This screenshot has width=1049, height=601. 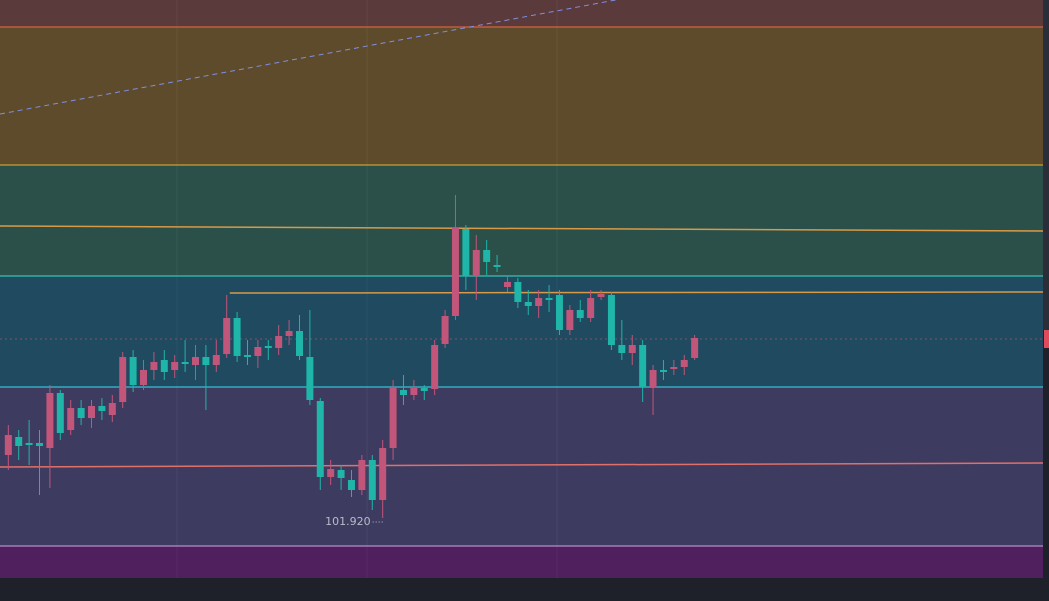 I want to click on annotation-label: 101.920, so click(x=348, y=521).